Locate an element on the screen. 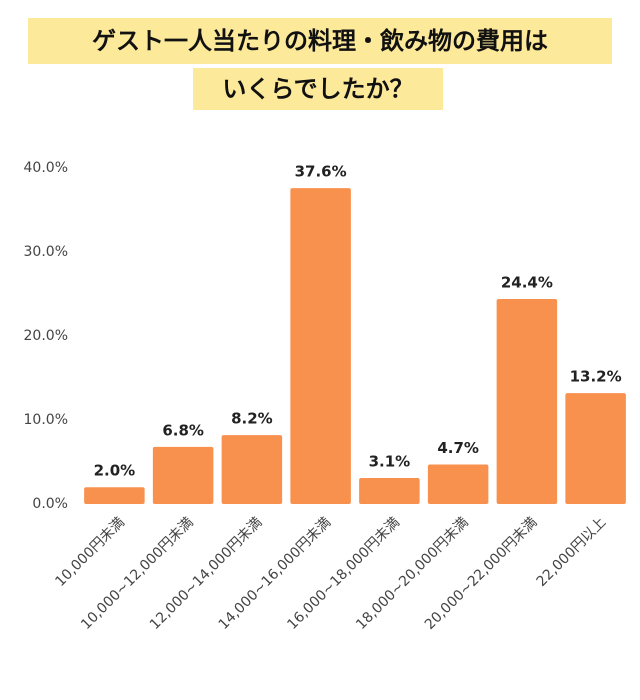 This screenshot has height=700, width=640. chart-title: ゲスト一人当たりの料理・飲み物の費用は is located at coordinates (320, 41).